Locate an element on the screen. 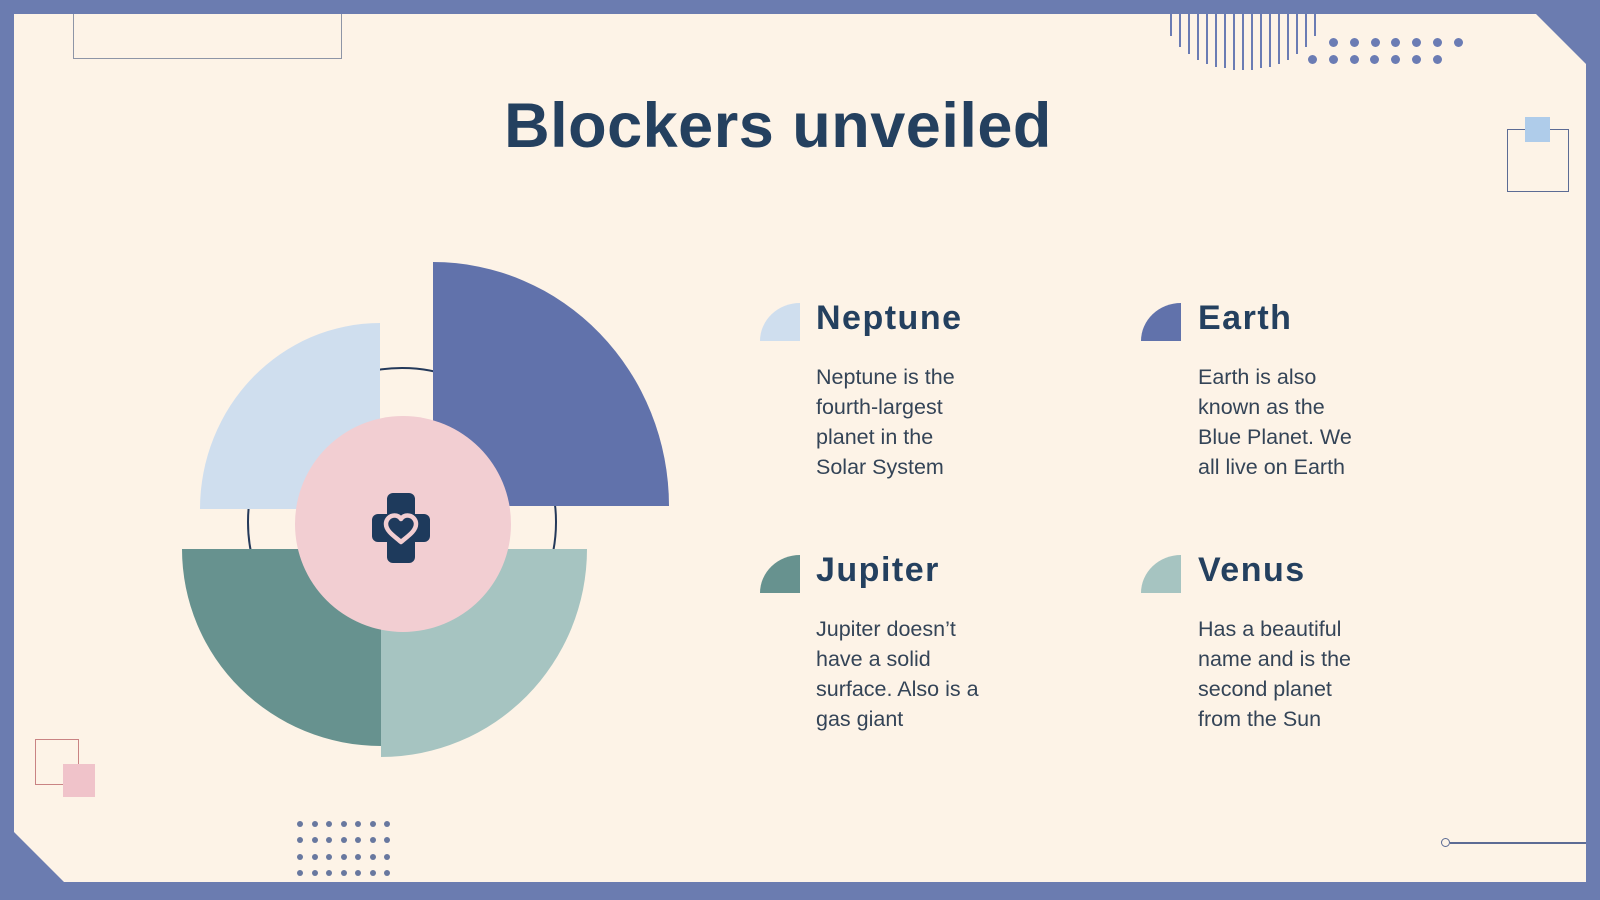 The height and width of the screenshot is (900, 1600). accent-square-pink is located at coordinates (79, 780).